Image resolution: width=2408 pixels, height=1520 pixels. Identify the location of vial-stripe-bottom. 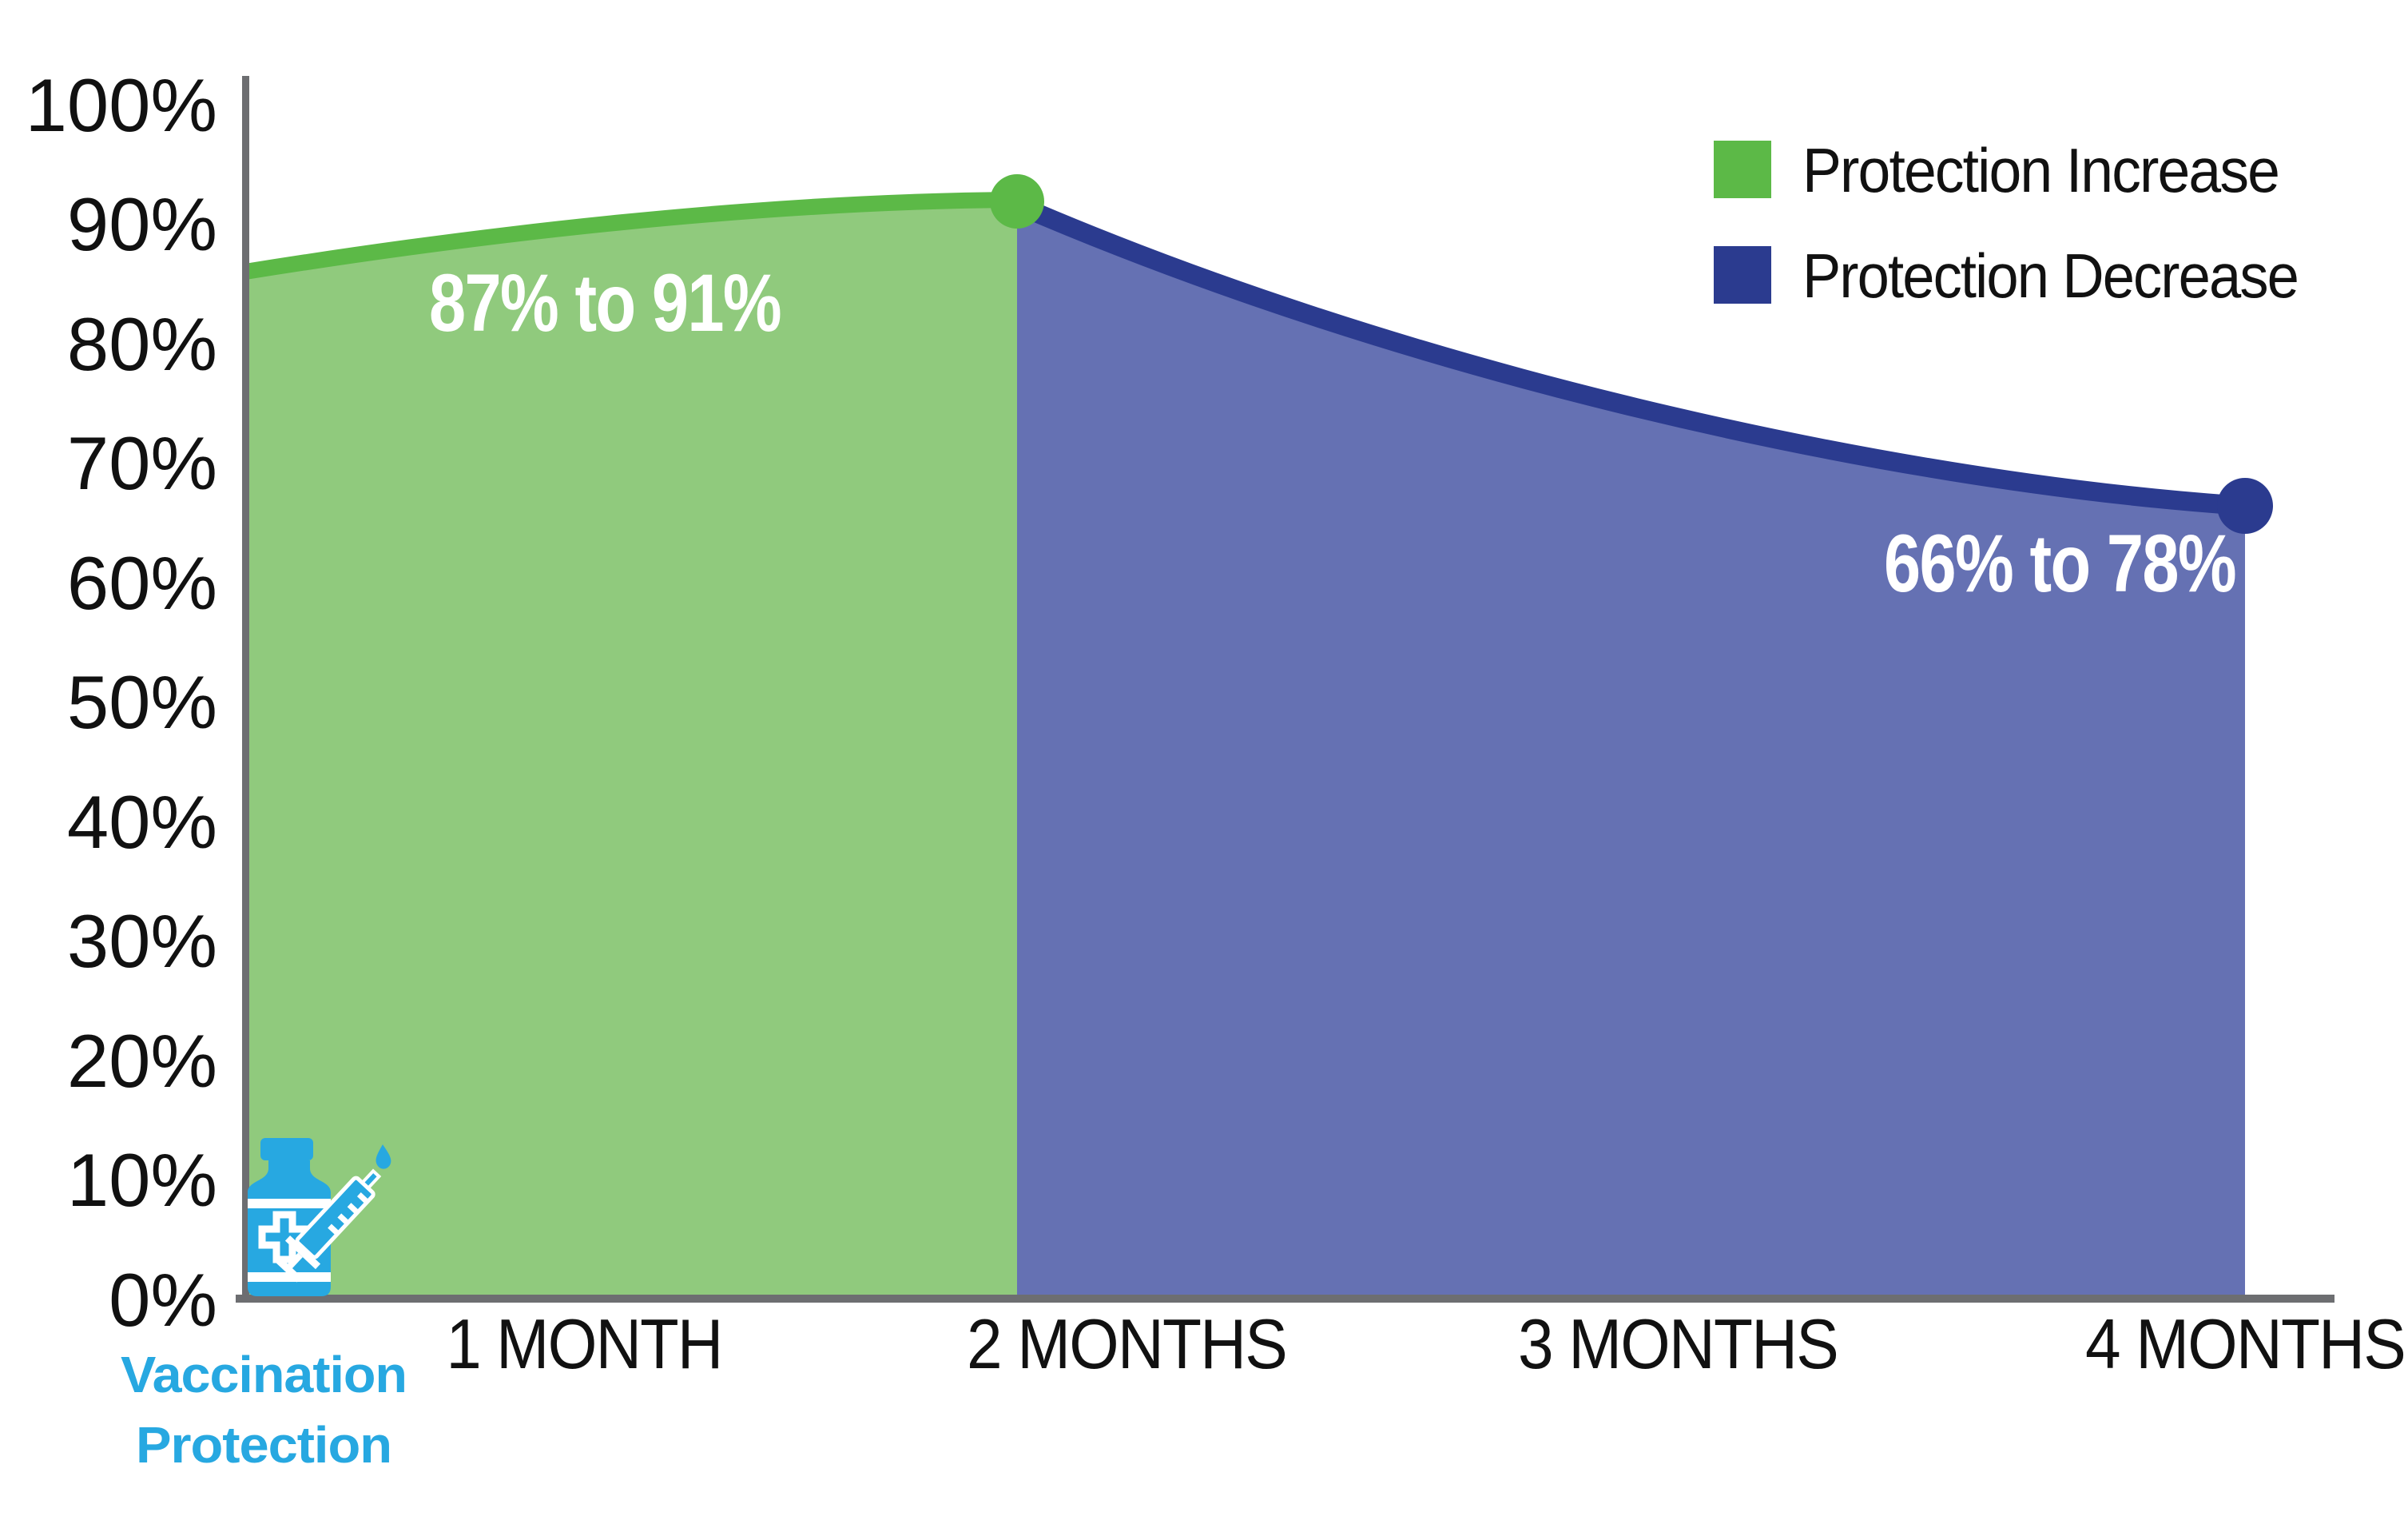
(289, 1277).